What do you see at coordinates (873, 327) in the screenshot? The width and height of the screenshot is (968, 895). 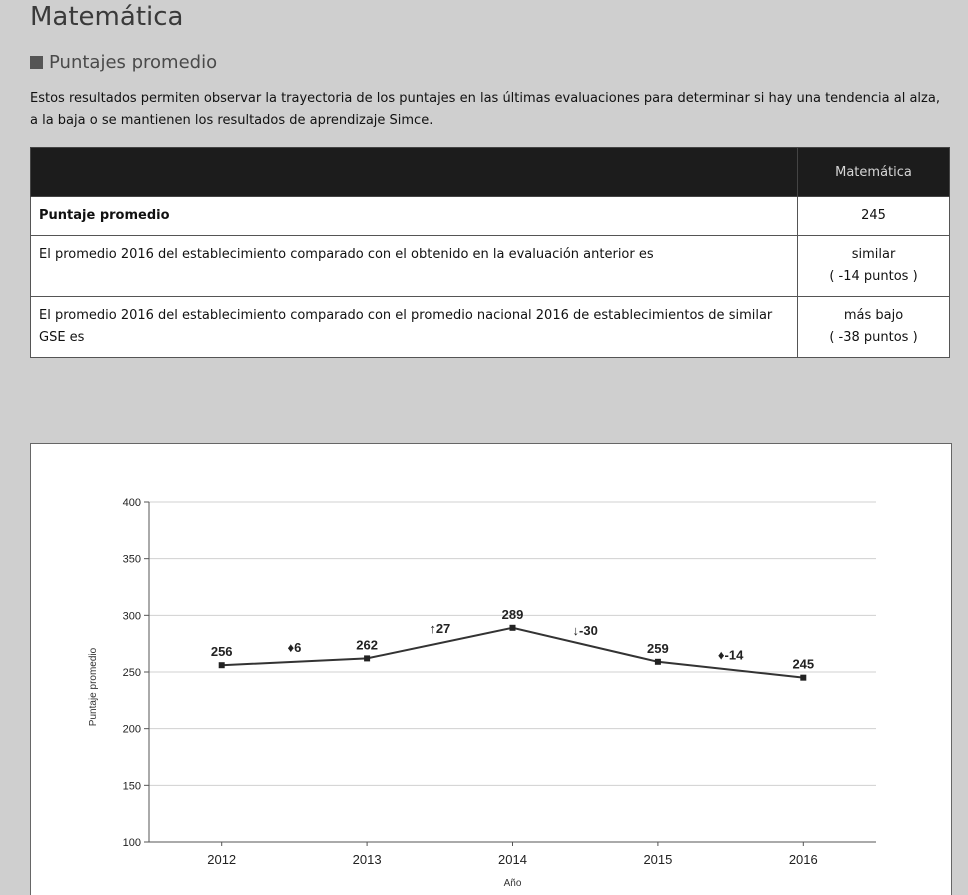 I see `row-value: más bajo ( -38 puntos )` at bounding box center [873, 327].